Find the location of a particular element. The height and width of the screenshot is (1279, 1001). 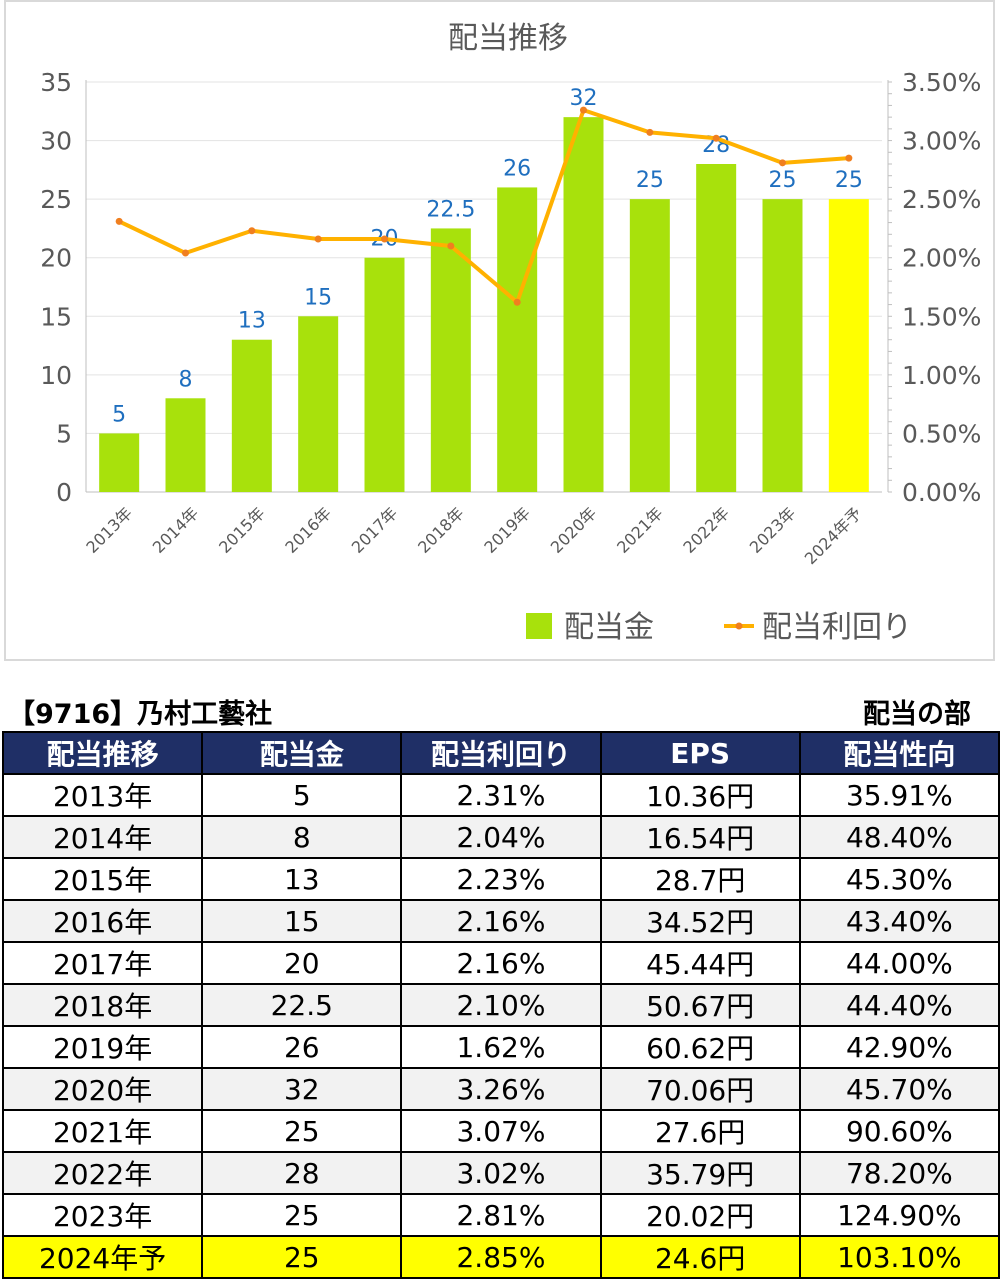

table-row: 2020年 32 3.26% 70.06円 45.70% is located at coordinates (501, 1089).